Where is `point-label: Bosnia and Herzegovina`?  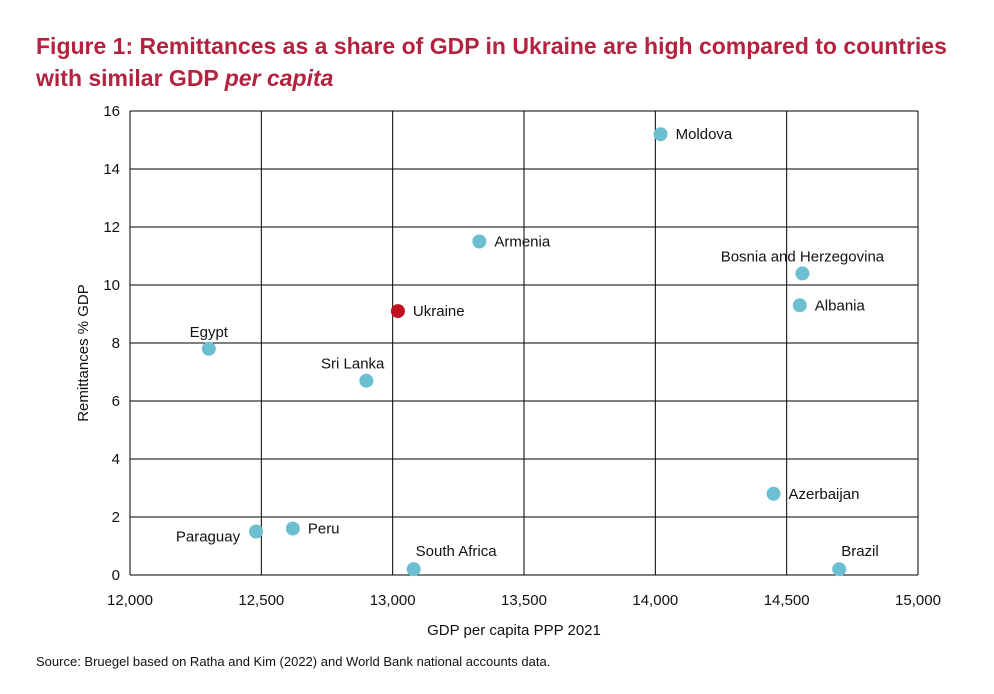
point-label: Bosnia and Herzegovina is located at coordinates (803, 256).